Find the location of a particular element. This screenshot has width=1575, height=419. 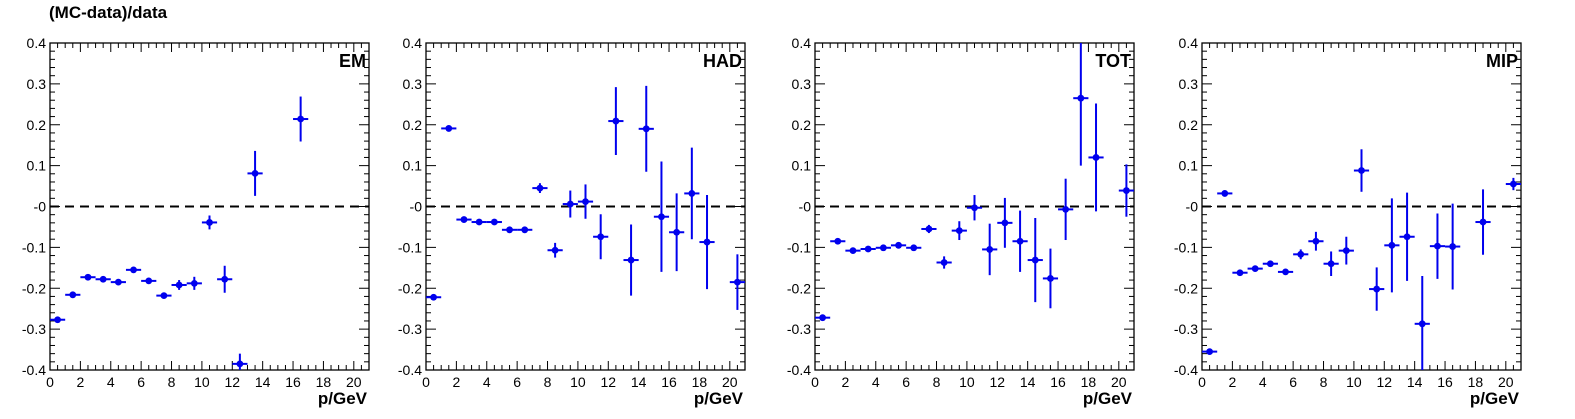

y-tick-label: 0.1 is located at coordinates (37, 166).